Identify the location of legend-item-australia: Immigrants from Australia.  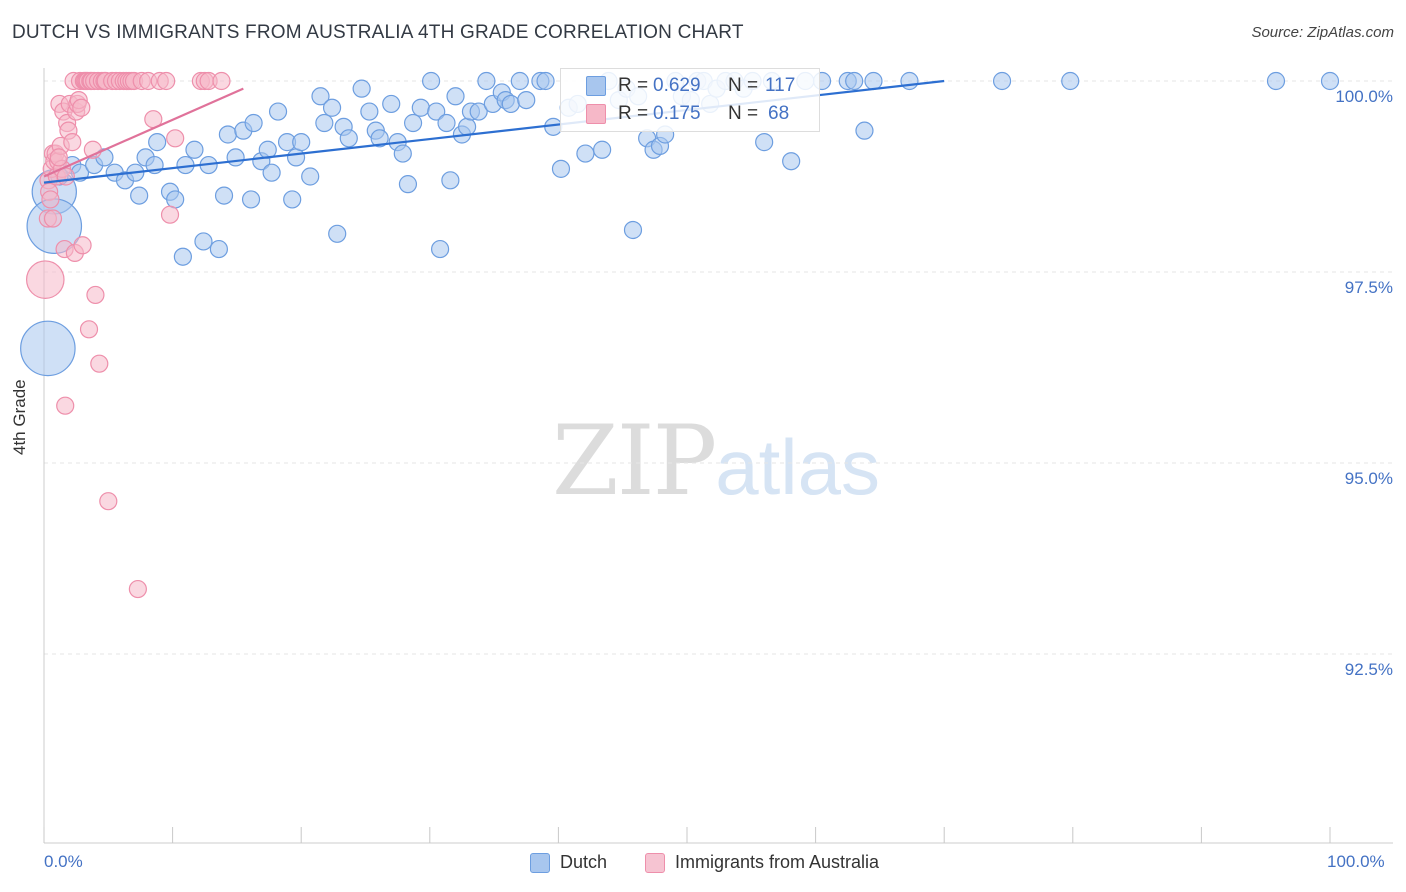
(762, 862).